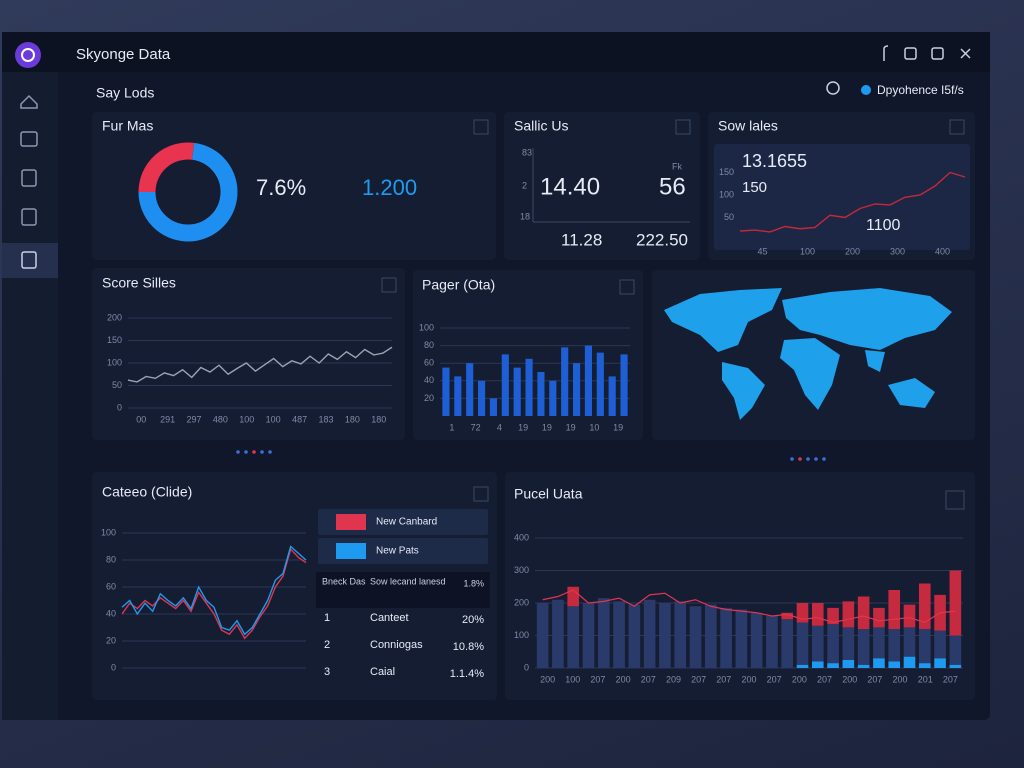  What do you see at coordinates (28, 55) in the screenshot?
I see `logo` at bounding box center [28, 55].